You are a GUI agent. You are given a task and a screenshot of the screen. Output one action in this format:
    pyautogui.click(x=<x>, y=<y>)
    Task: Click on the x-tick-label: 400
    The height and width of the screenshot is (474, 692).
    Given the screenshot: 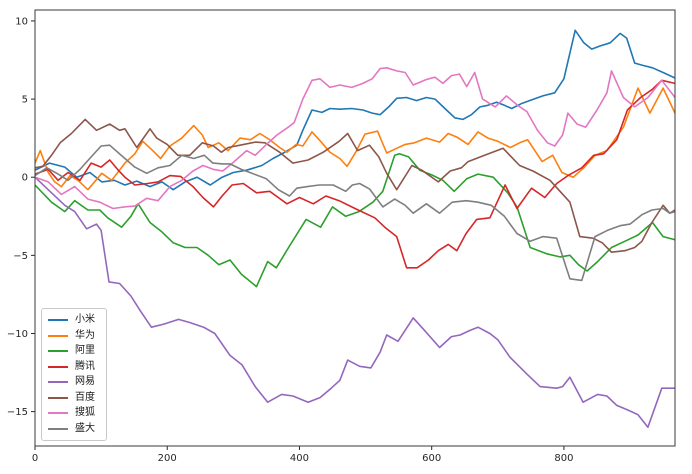 What is the action you would take?
    pyautogui.click(x=299, y=458)
    